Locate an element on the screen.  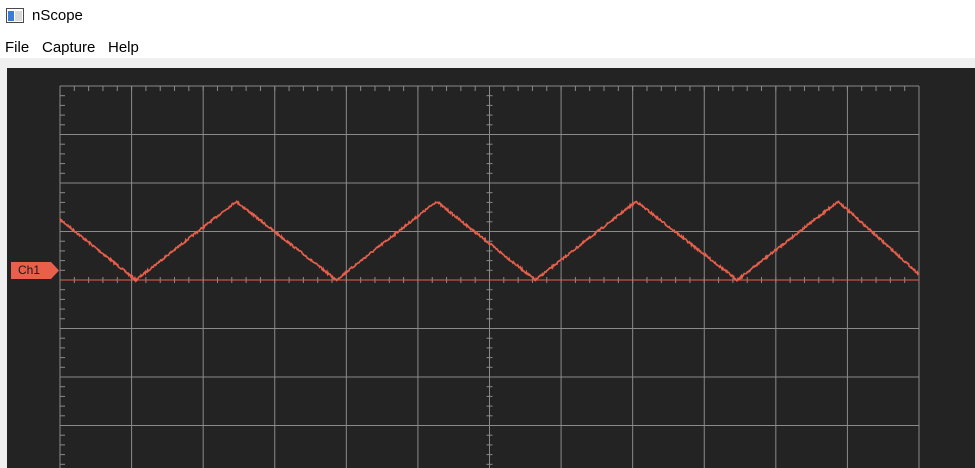
menu-file: File is located at coordinates (17, 47).